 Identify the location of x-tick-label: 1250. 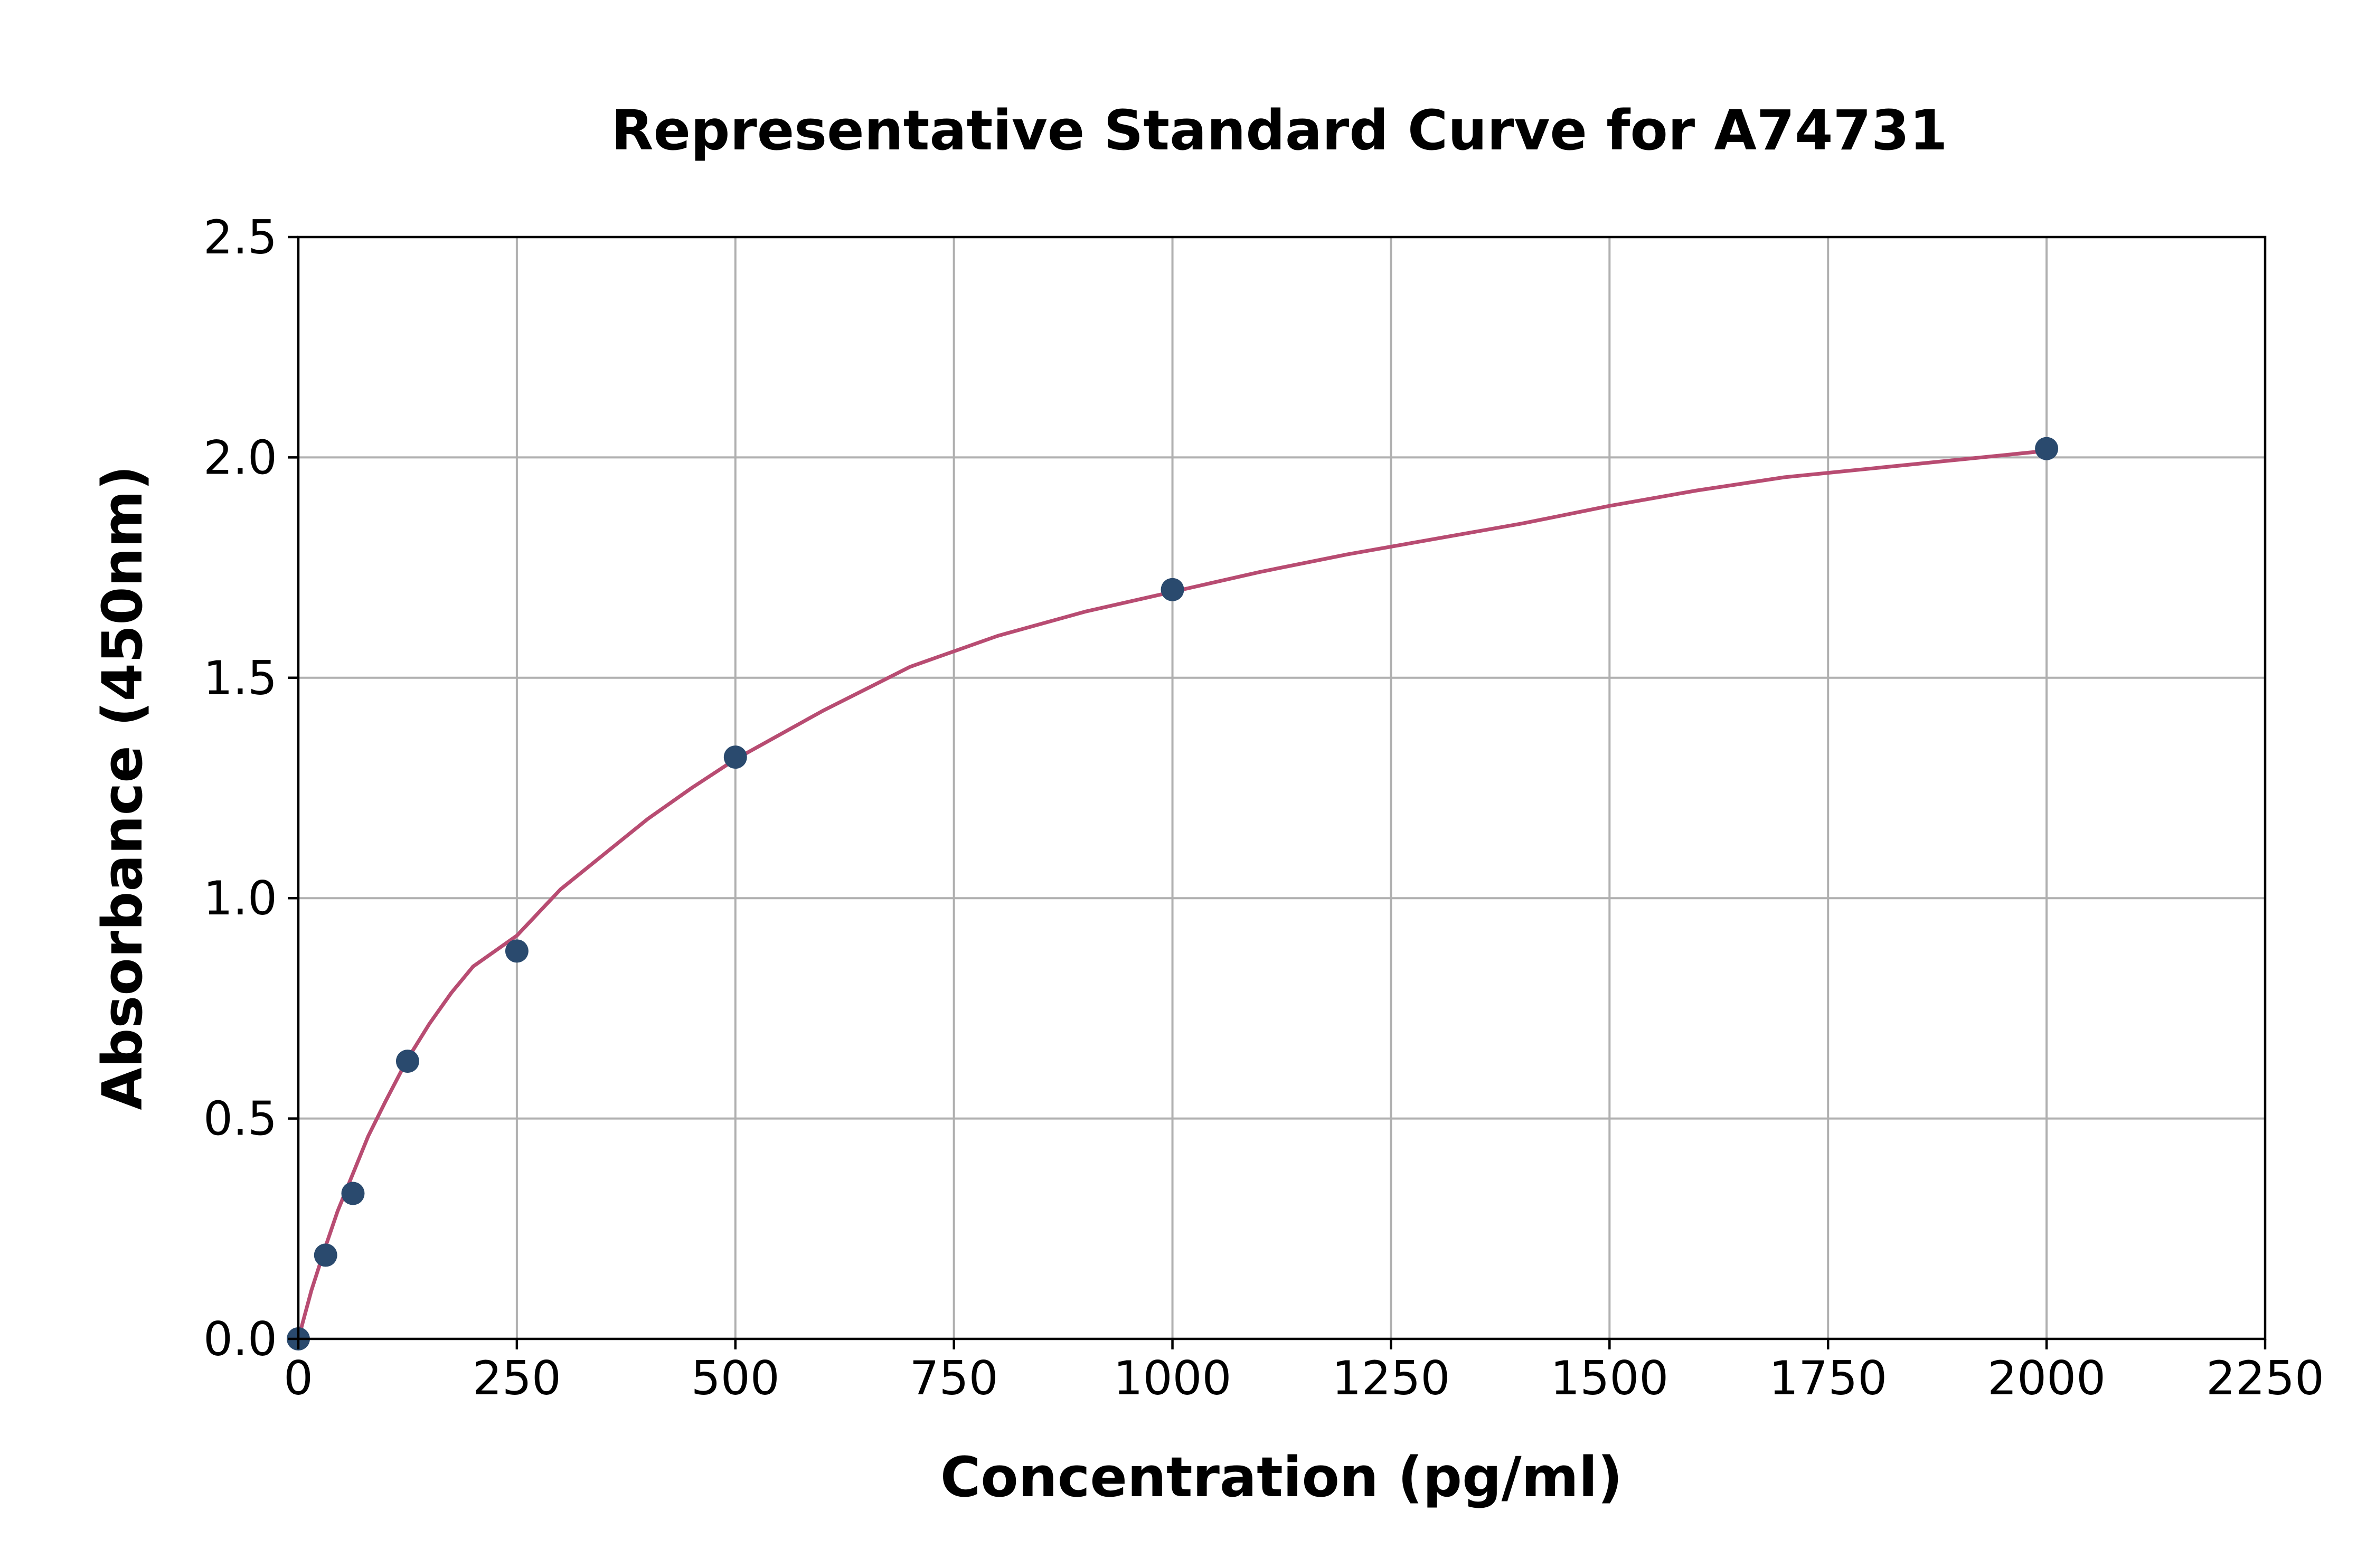
(1391, 1378).